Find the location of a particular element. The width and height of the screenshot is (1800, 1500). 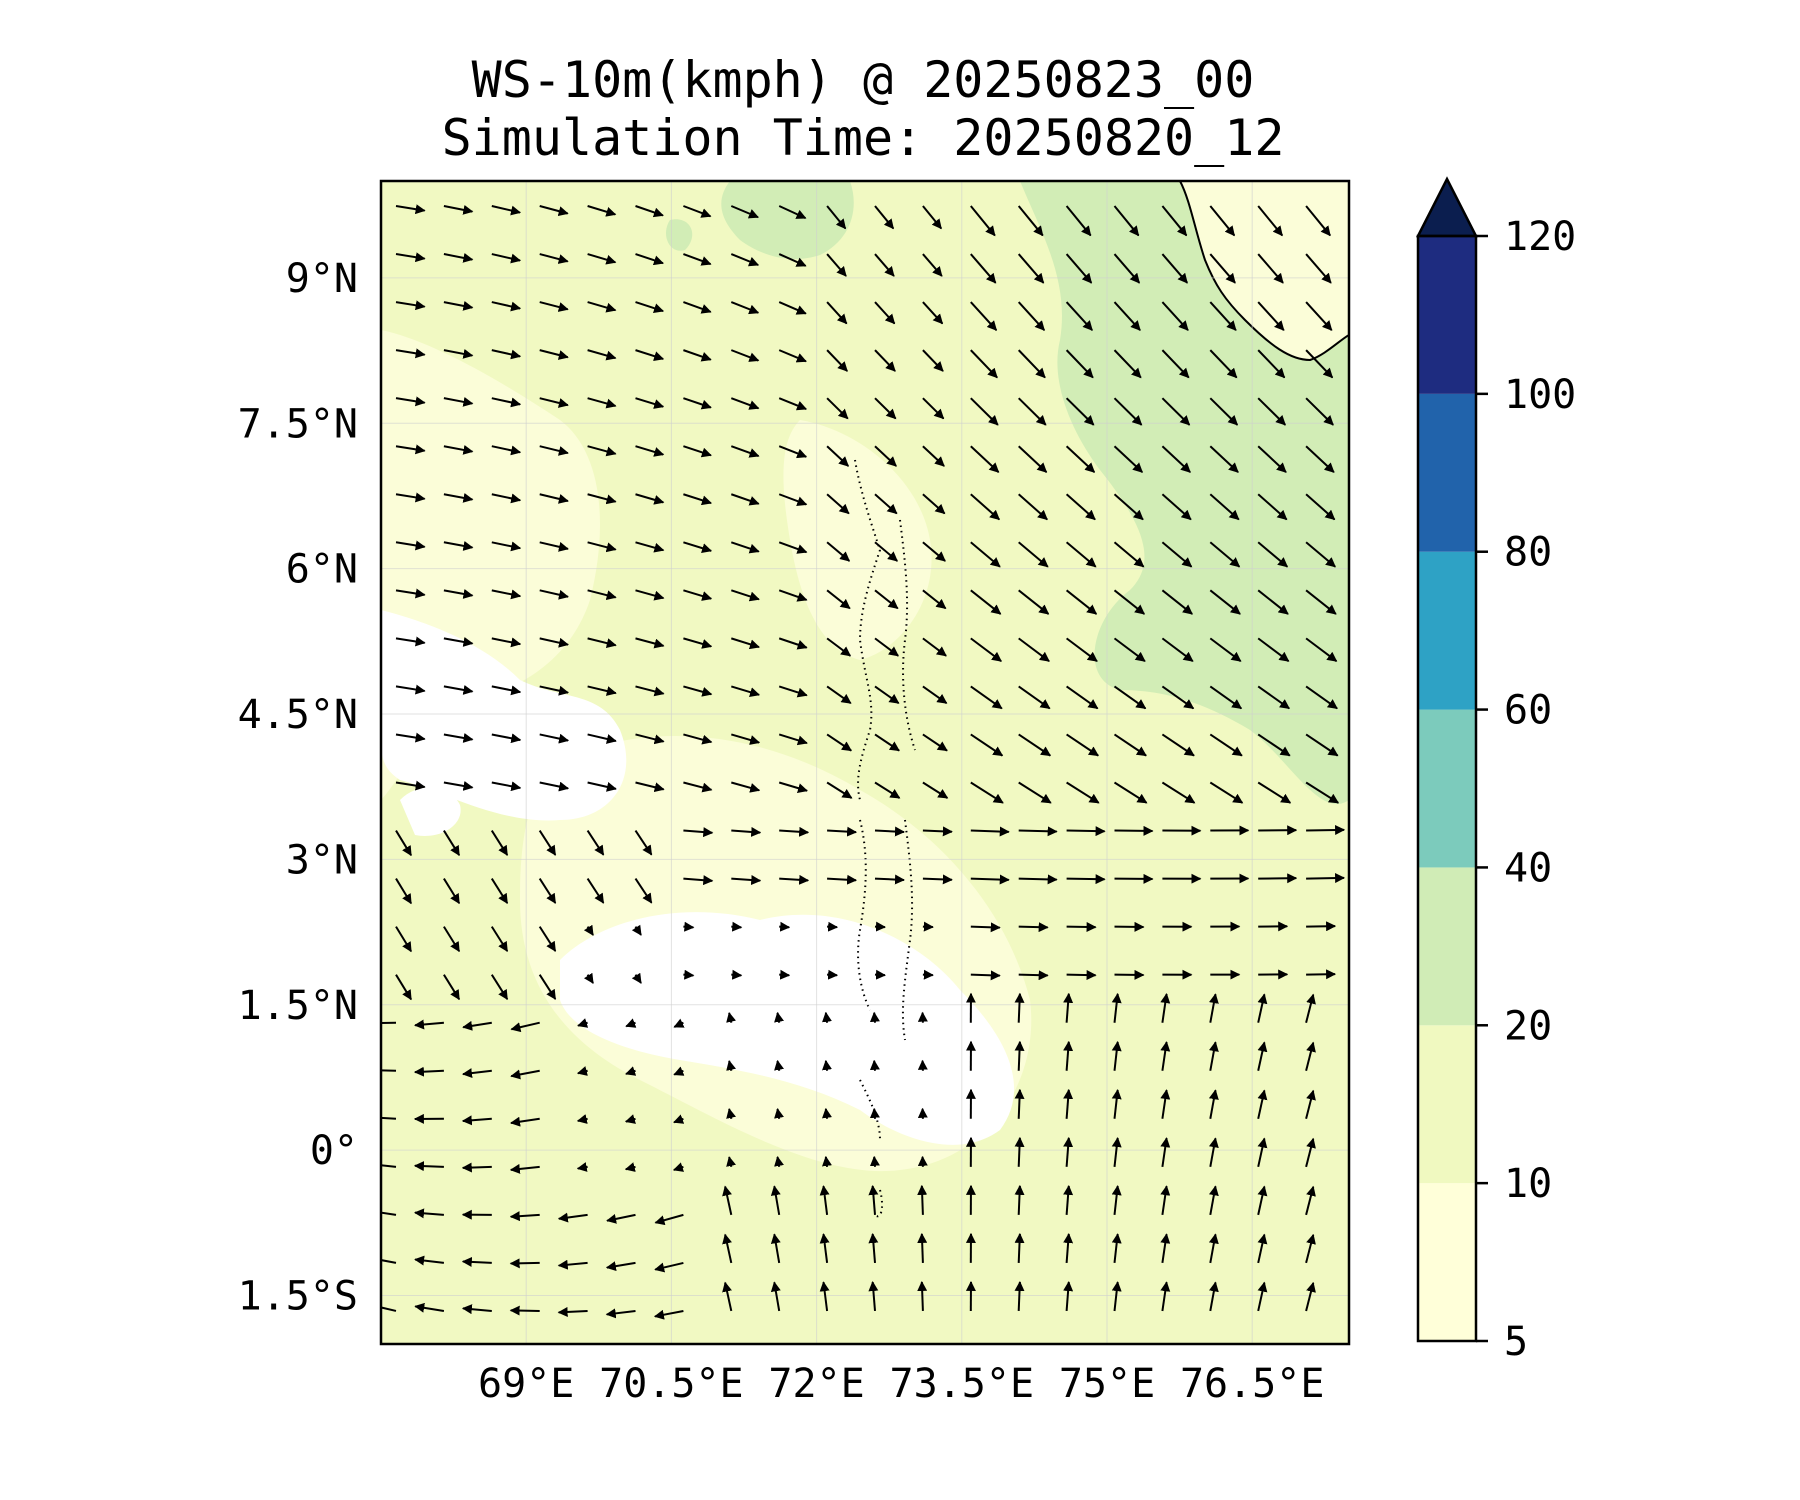

colorbar: 5 10 20 40 60 80 100 120 is located at coordinates (1495, 770).